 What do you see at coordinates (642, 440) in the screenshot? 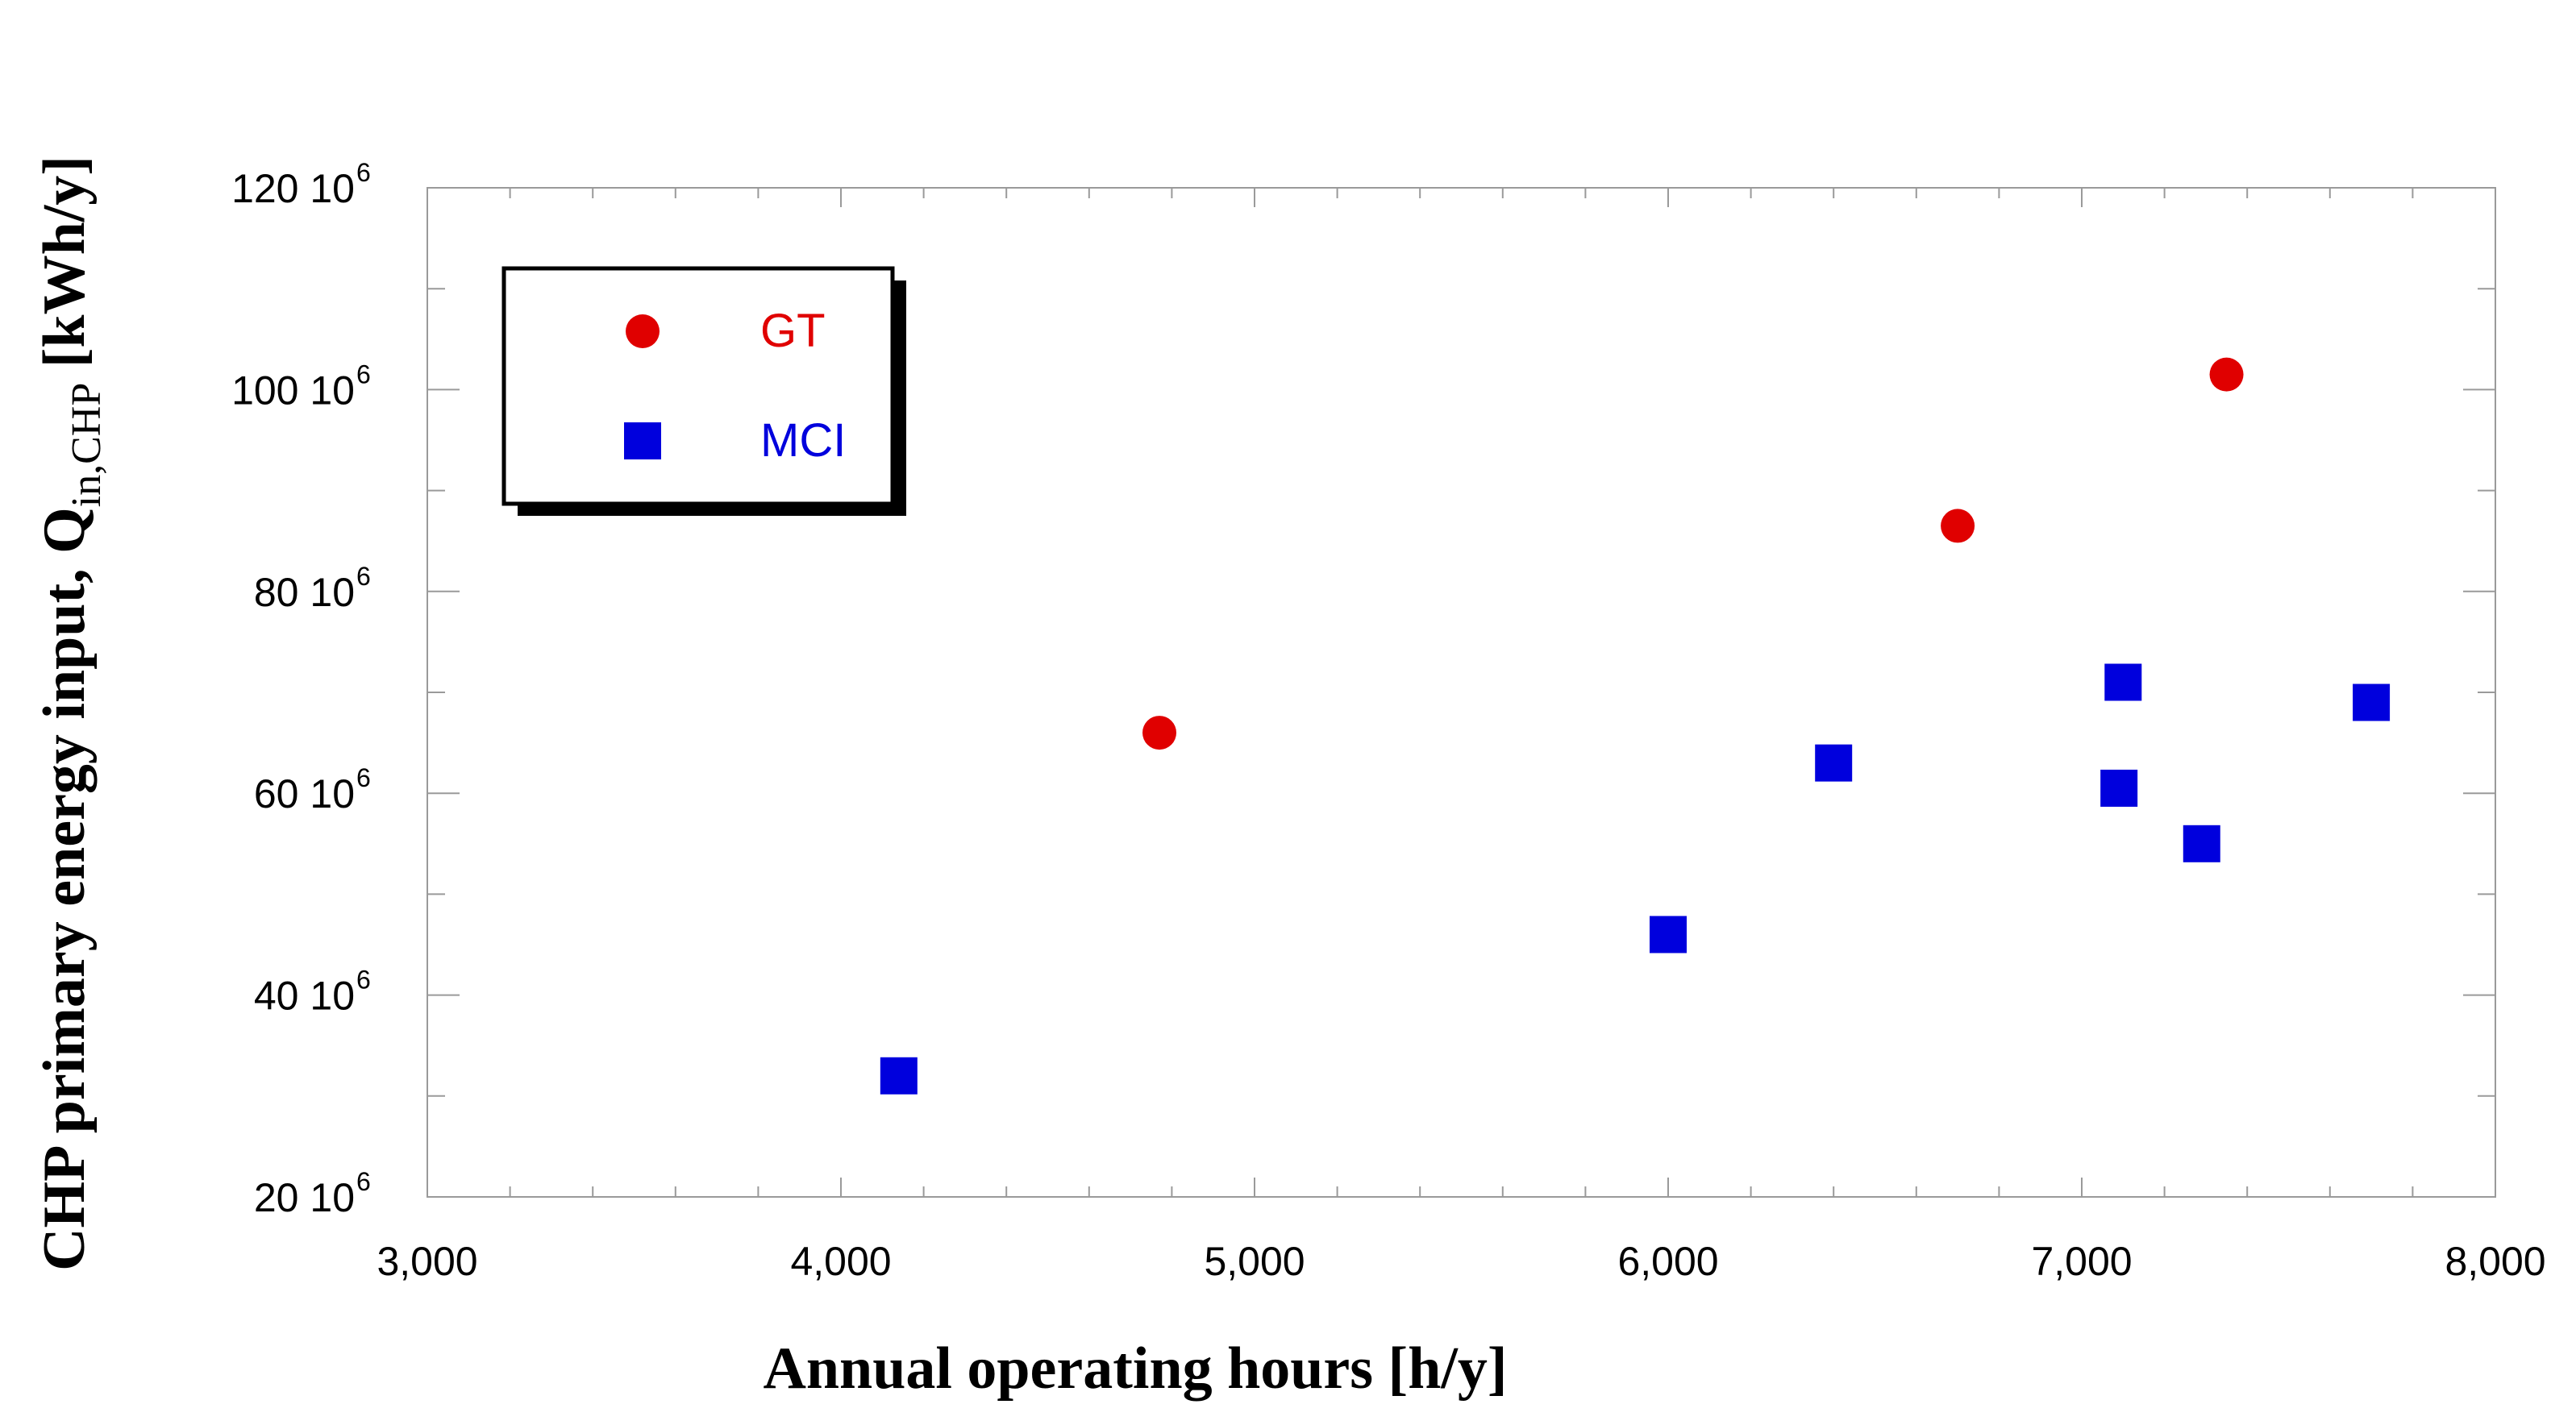
I see `legend-marker-mci` at bounding box center [642, 440].